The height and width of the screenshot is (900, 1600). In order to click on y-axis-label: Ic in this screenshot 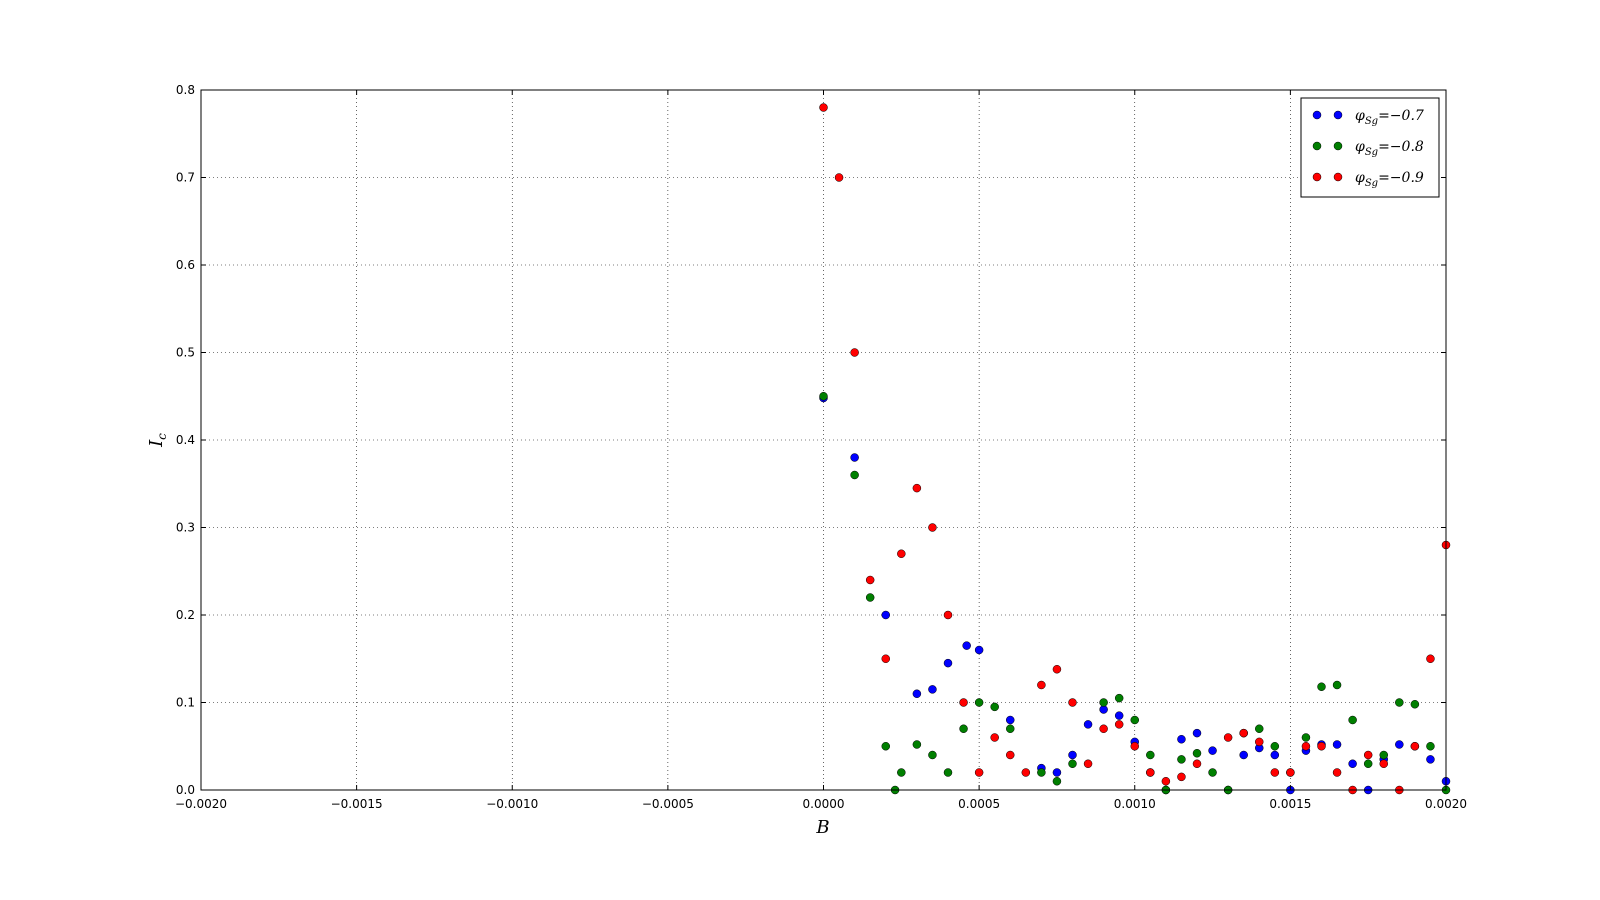, I will do `click(157, 440)`.